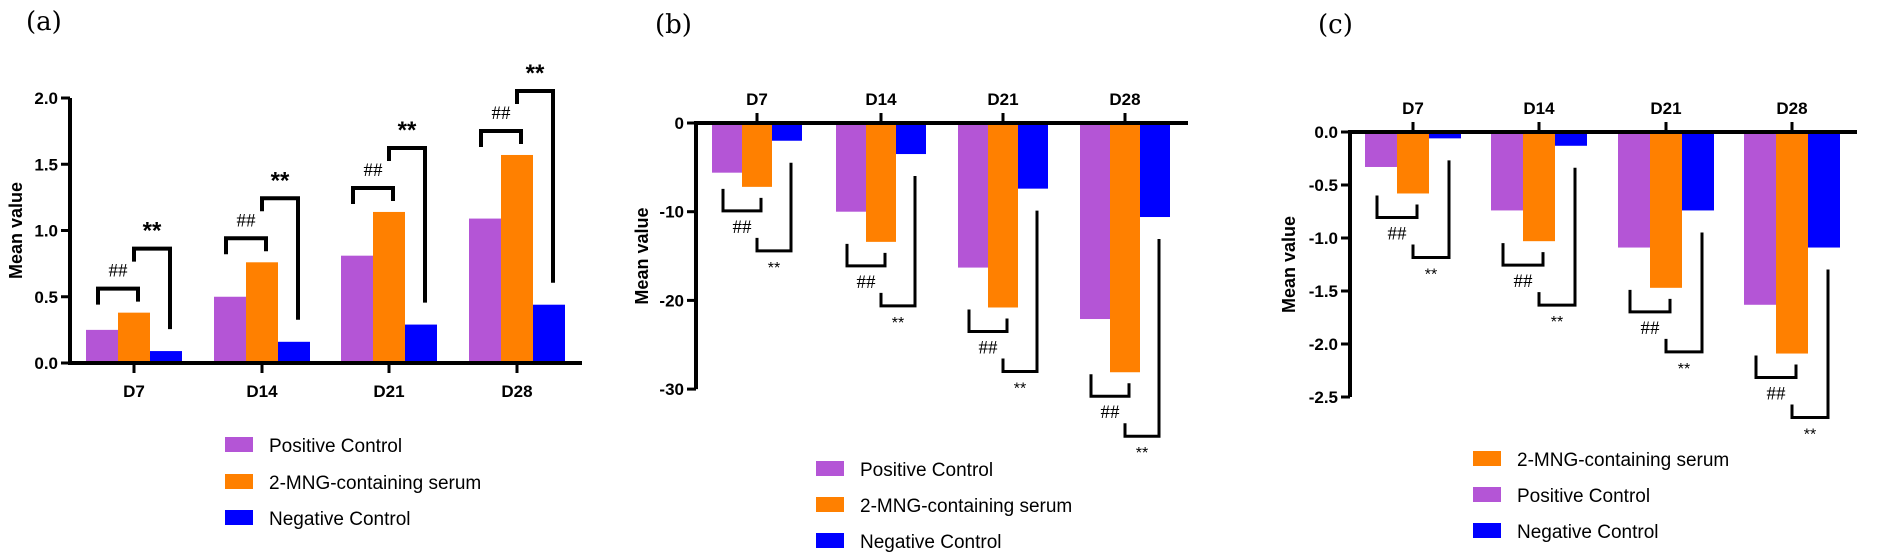 The width and height of the screenshot is (1880, 552). Describe the element at coordinates (926, 470) in the screenshot. I see `legend-label: Positive Control` at that location.